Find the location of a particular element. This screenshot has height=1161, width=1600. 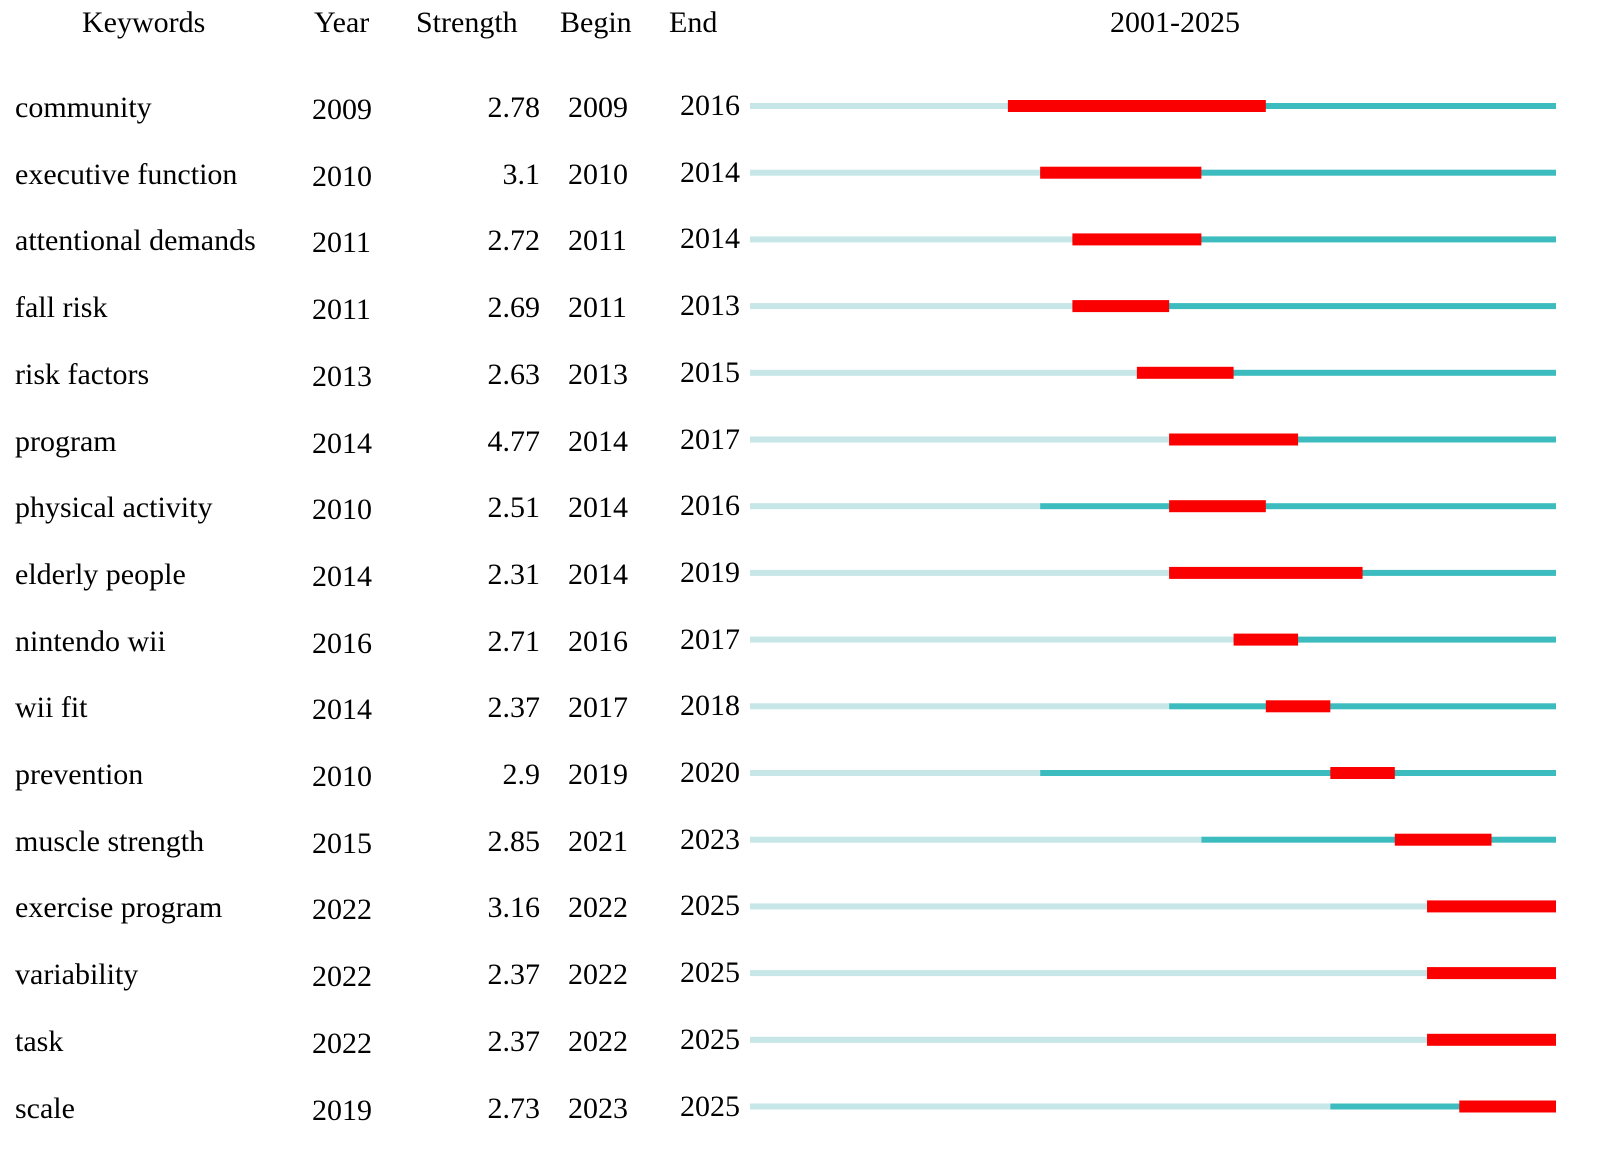

strength-value: 2.73 is located at coordinates (514, 1108).